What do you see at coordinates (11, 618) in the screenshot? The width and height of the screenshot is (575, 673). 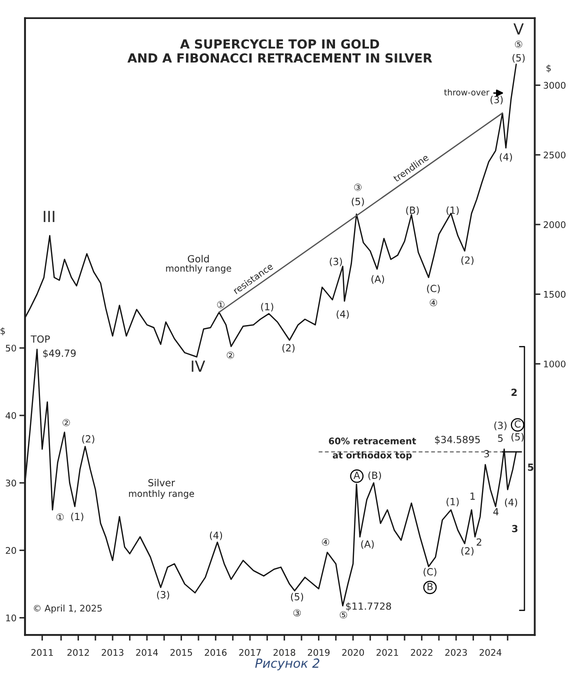 I see `y-tick-label: 10` at bounding box center [11, 618].